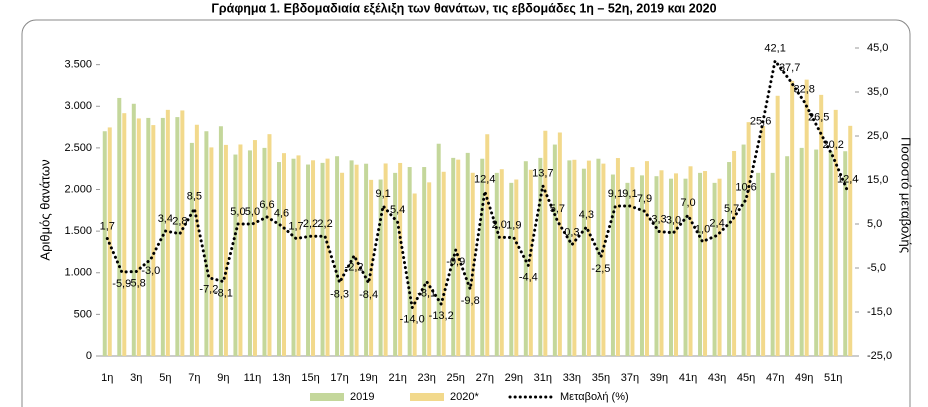  What do you see at coordinates (600, 269) in the screenshot?
I see `data-label: -2,5` at bounding box center [600, 269].